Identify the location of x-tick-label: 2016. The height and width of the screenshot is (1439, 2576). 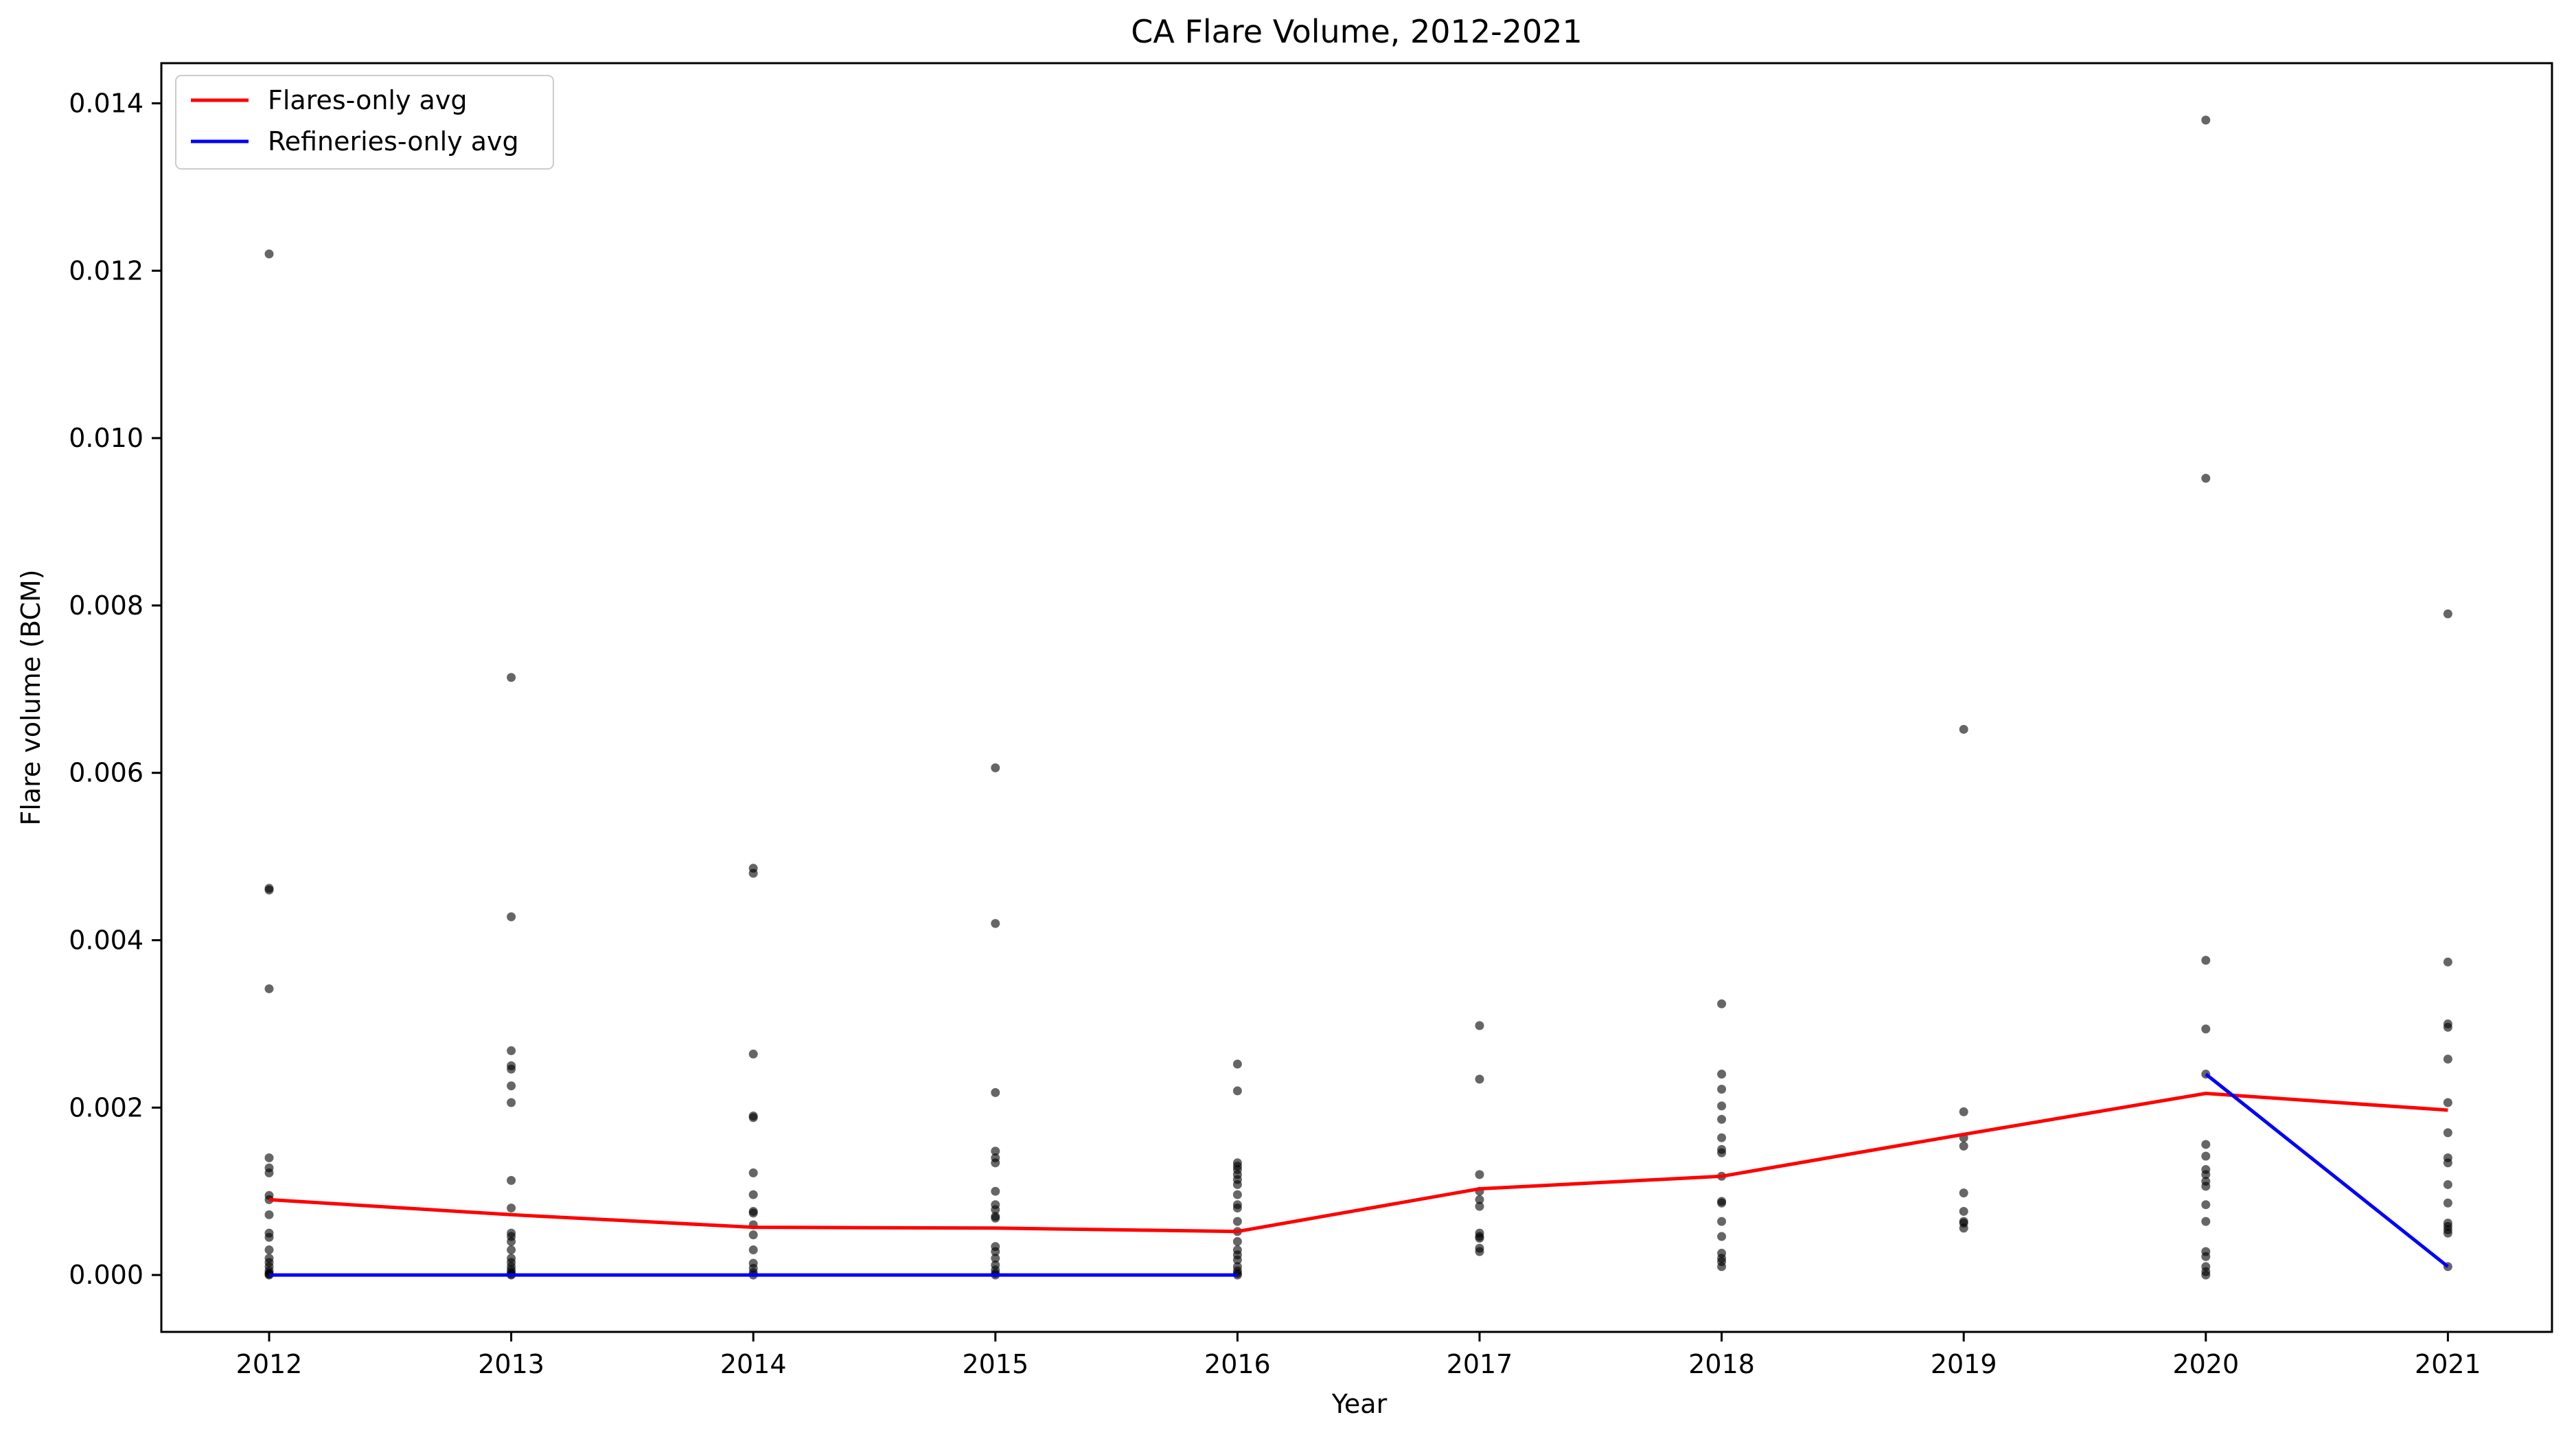
(1237, 1364).